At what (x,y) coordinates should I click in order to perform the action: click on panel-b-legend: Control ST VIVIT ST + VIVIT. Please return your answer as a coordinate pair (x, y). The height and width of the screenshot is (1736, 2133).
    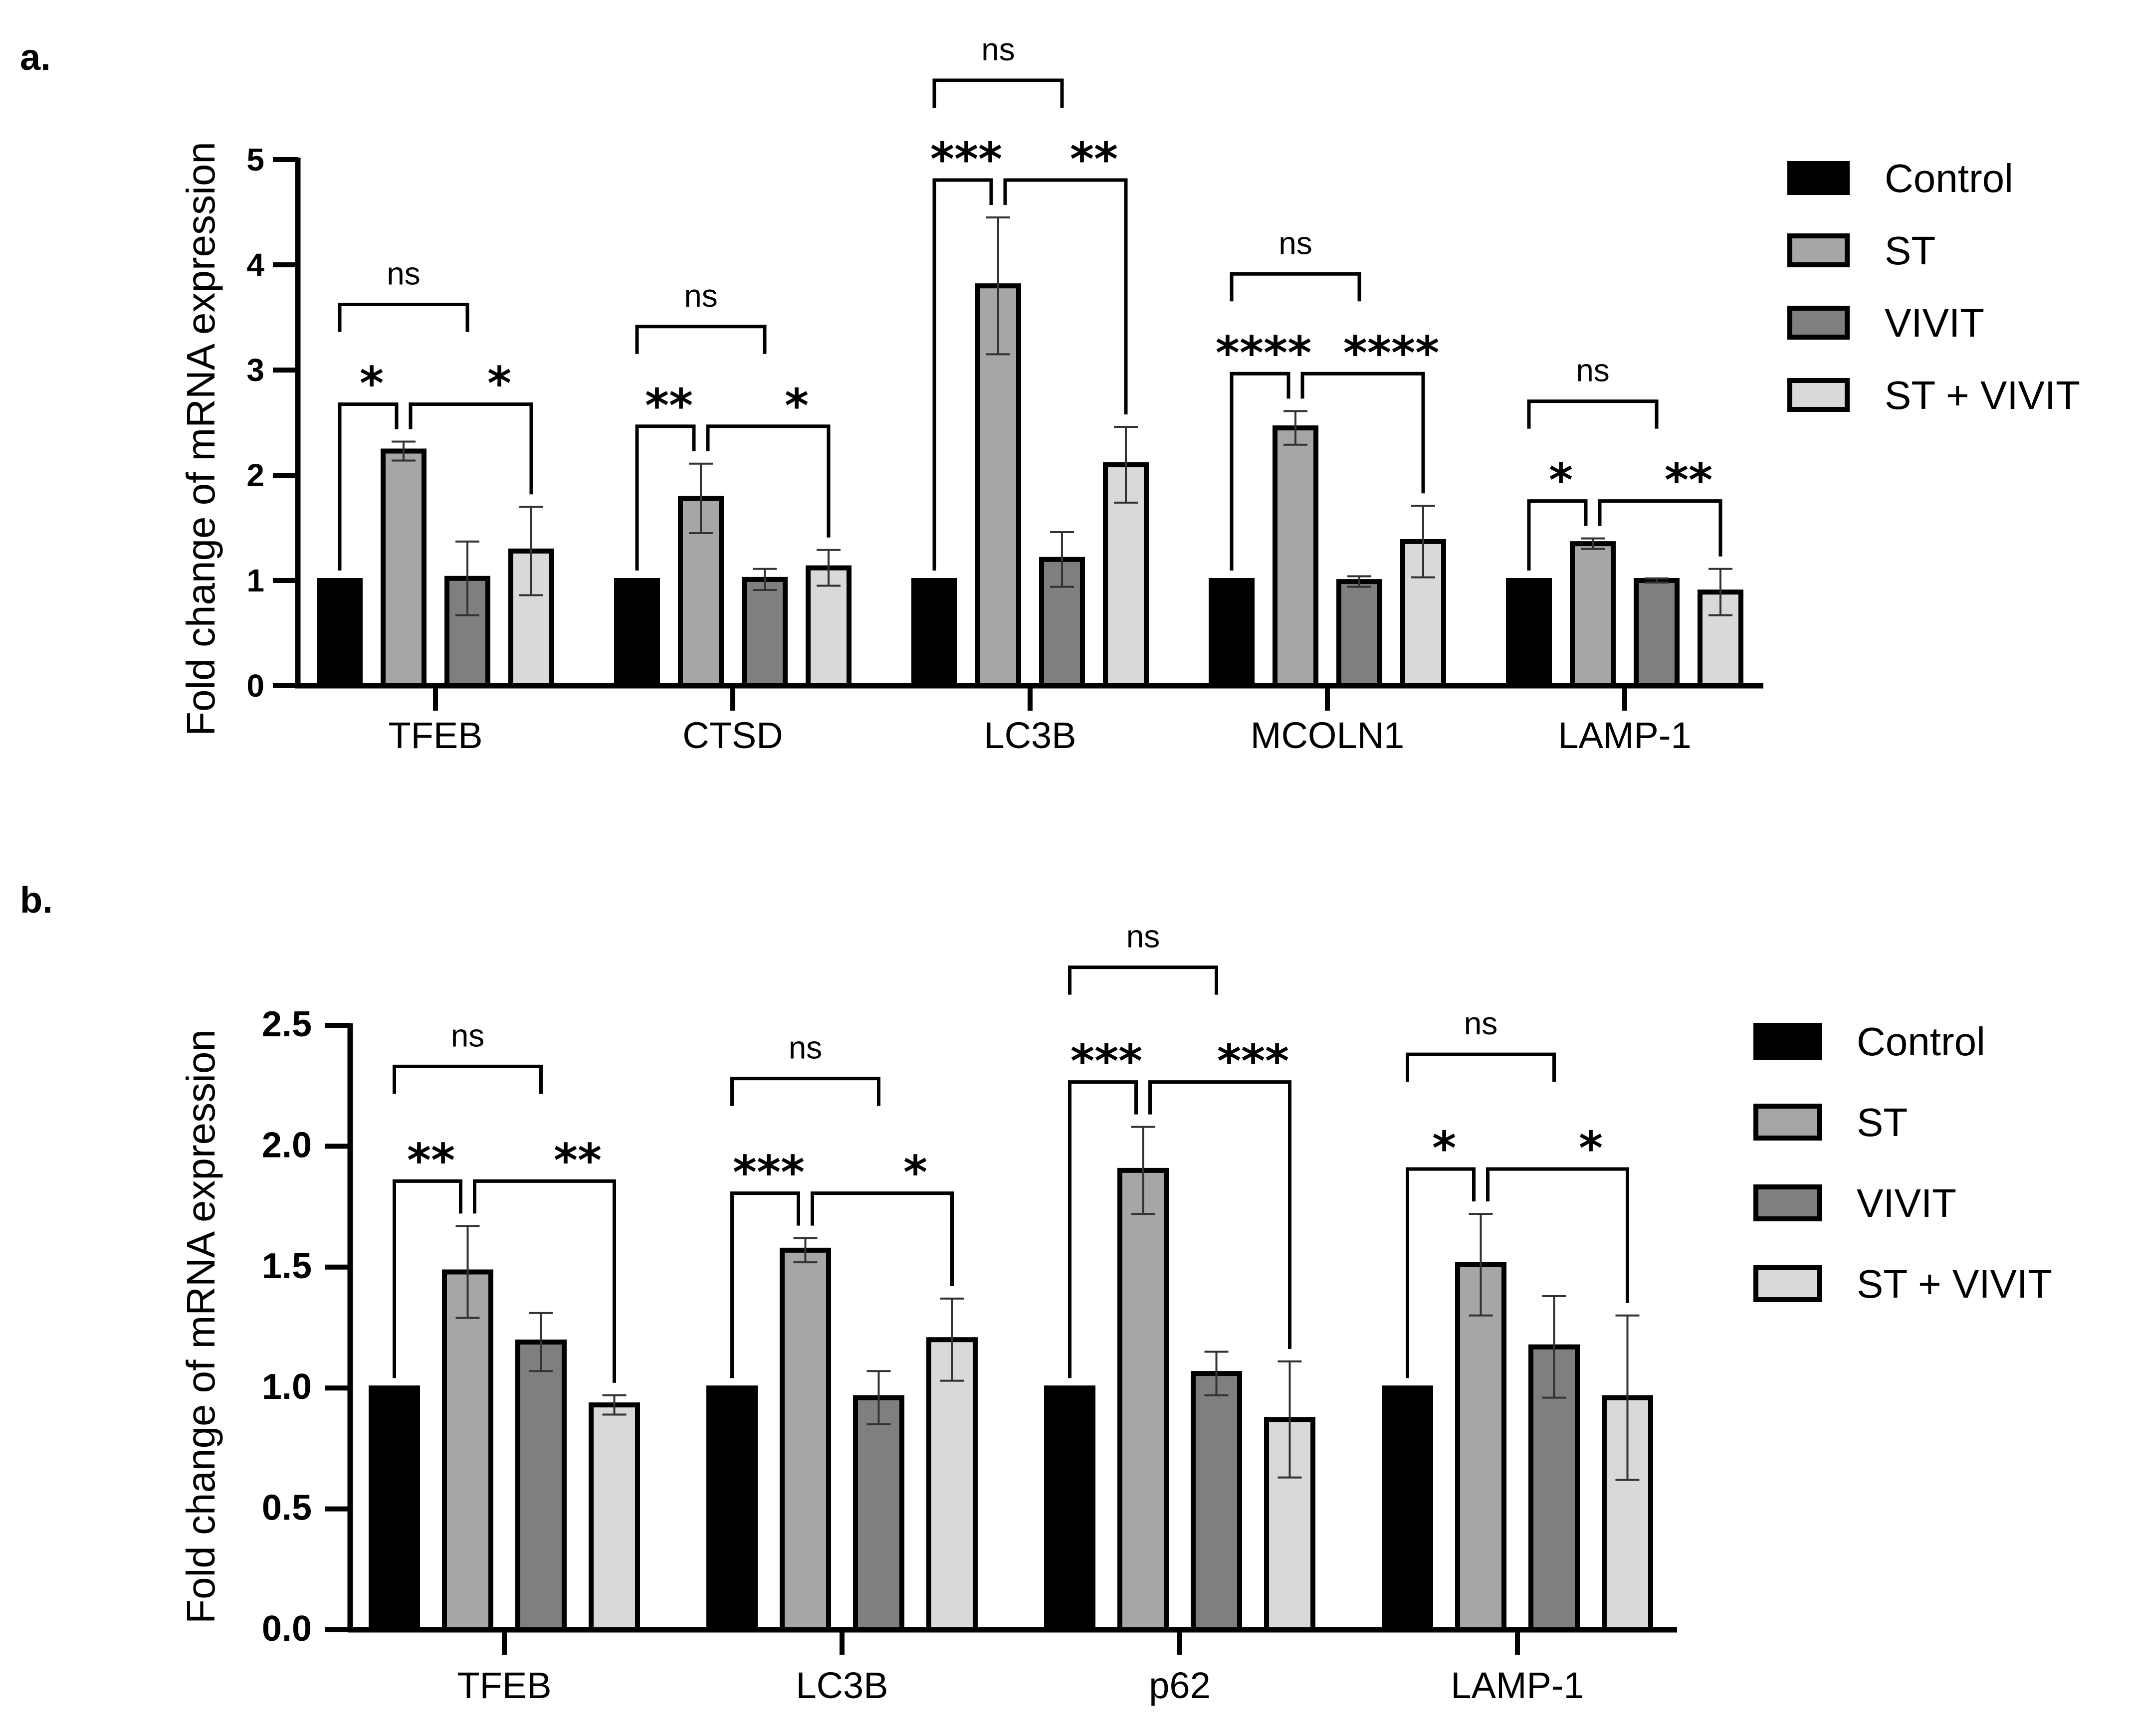
    Looking at the image, I should click on (1903, 1162).